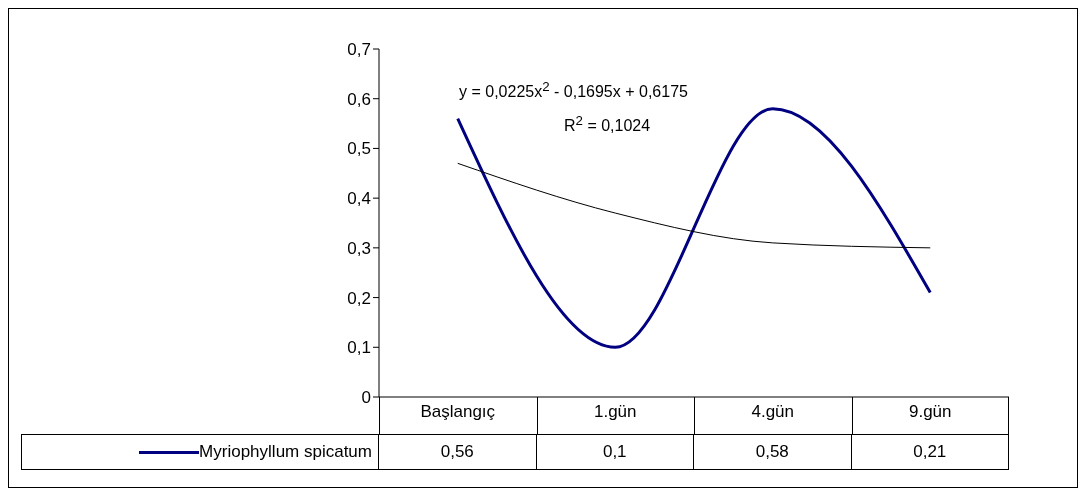 The image size is (1086, 496). What do you see at coordinates (359, 99) in the screenshot?
I see `y-tick-label: 0,6` at bounding box center [359, 99].